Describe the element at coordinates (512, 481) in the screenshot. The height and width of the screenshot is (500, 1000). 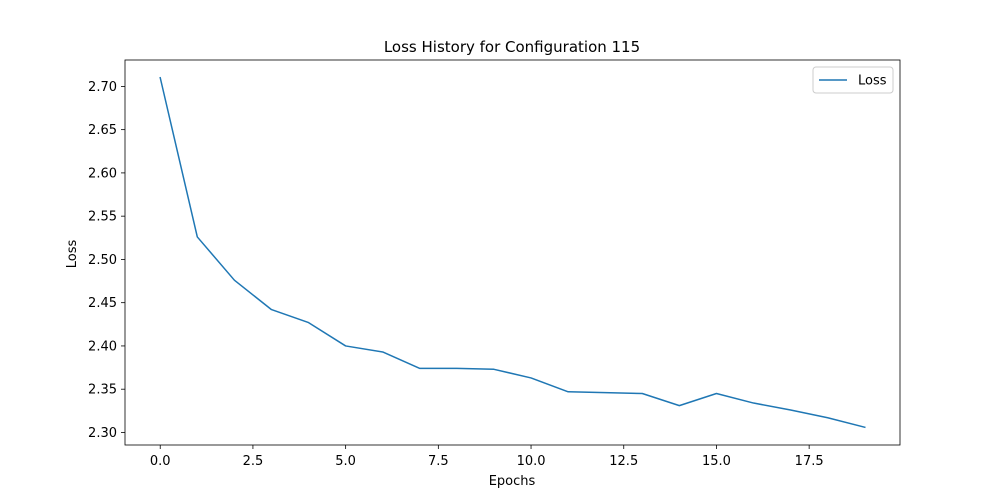
I see `x-axis-label: Epochs` at that location.